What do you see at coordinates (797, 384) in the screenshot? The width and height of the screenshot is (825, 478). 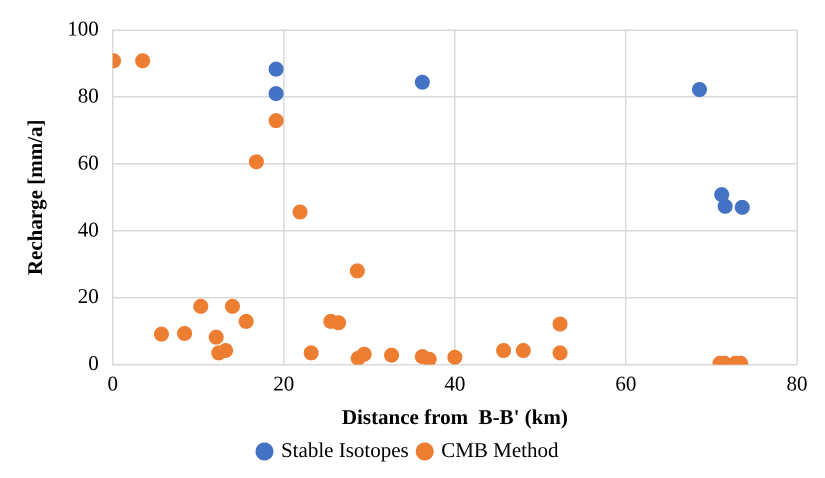 I see `x-tick-label: 80` at bounding box center [797, 384].